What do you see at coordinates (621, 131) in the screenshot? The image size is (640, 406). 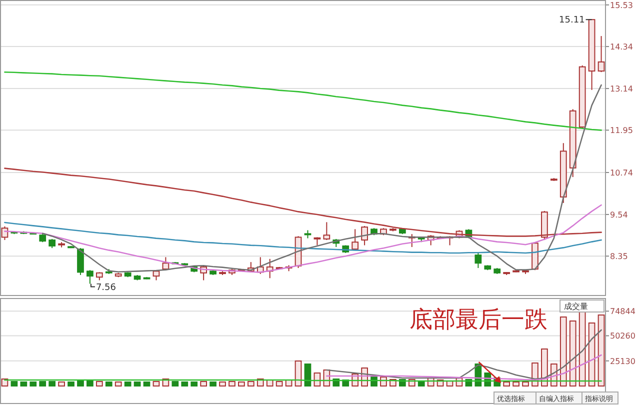 I see `y-tick-label: 11.95` at bounding box center [621, 131].